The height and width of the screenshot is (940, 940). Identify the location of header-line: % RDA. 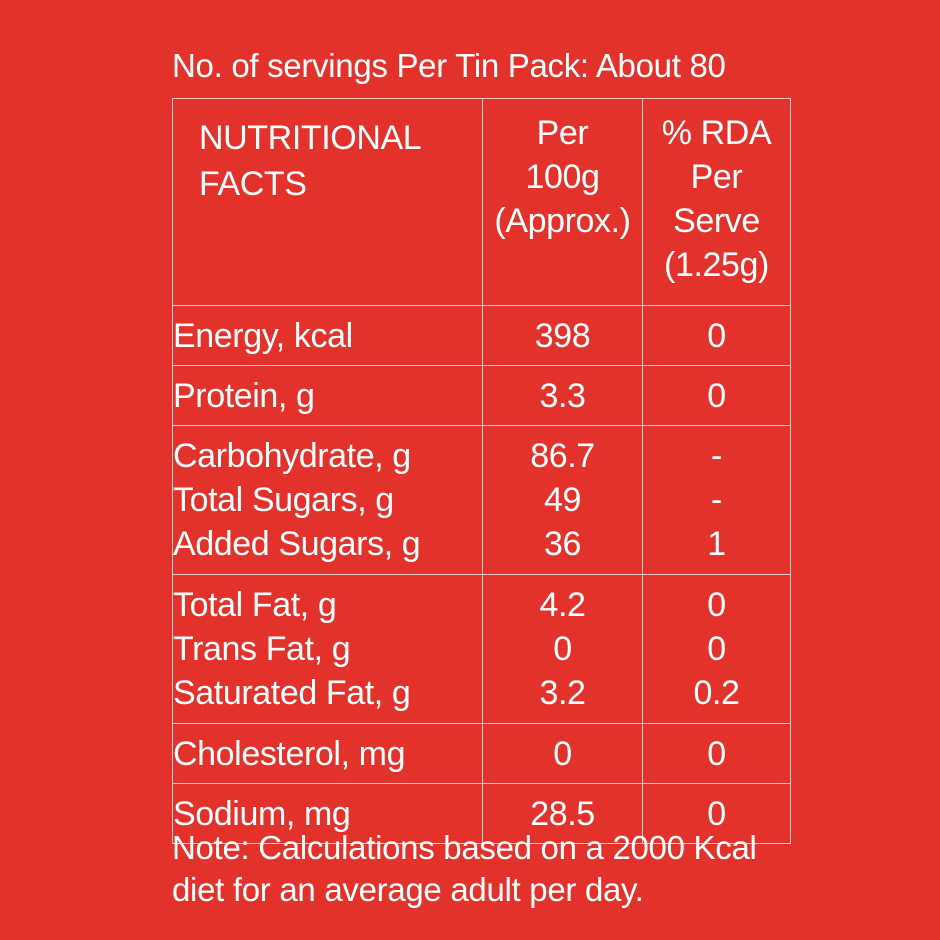
(716, 133).